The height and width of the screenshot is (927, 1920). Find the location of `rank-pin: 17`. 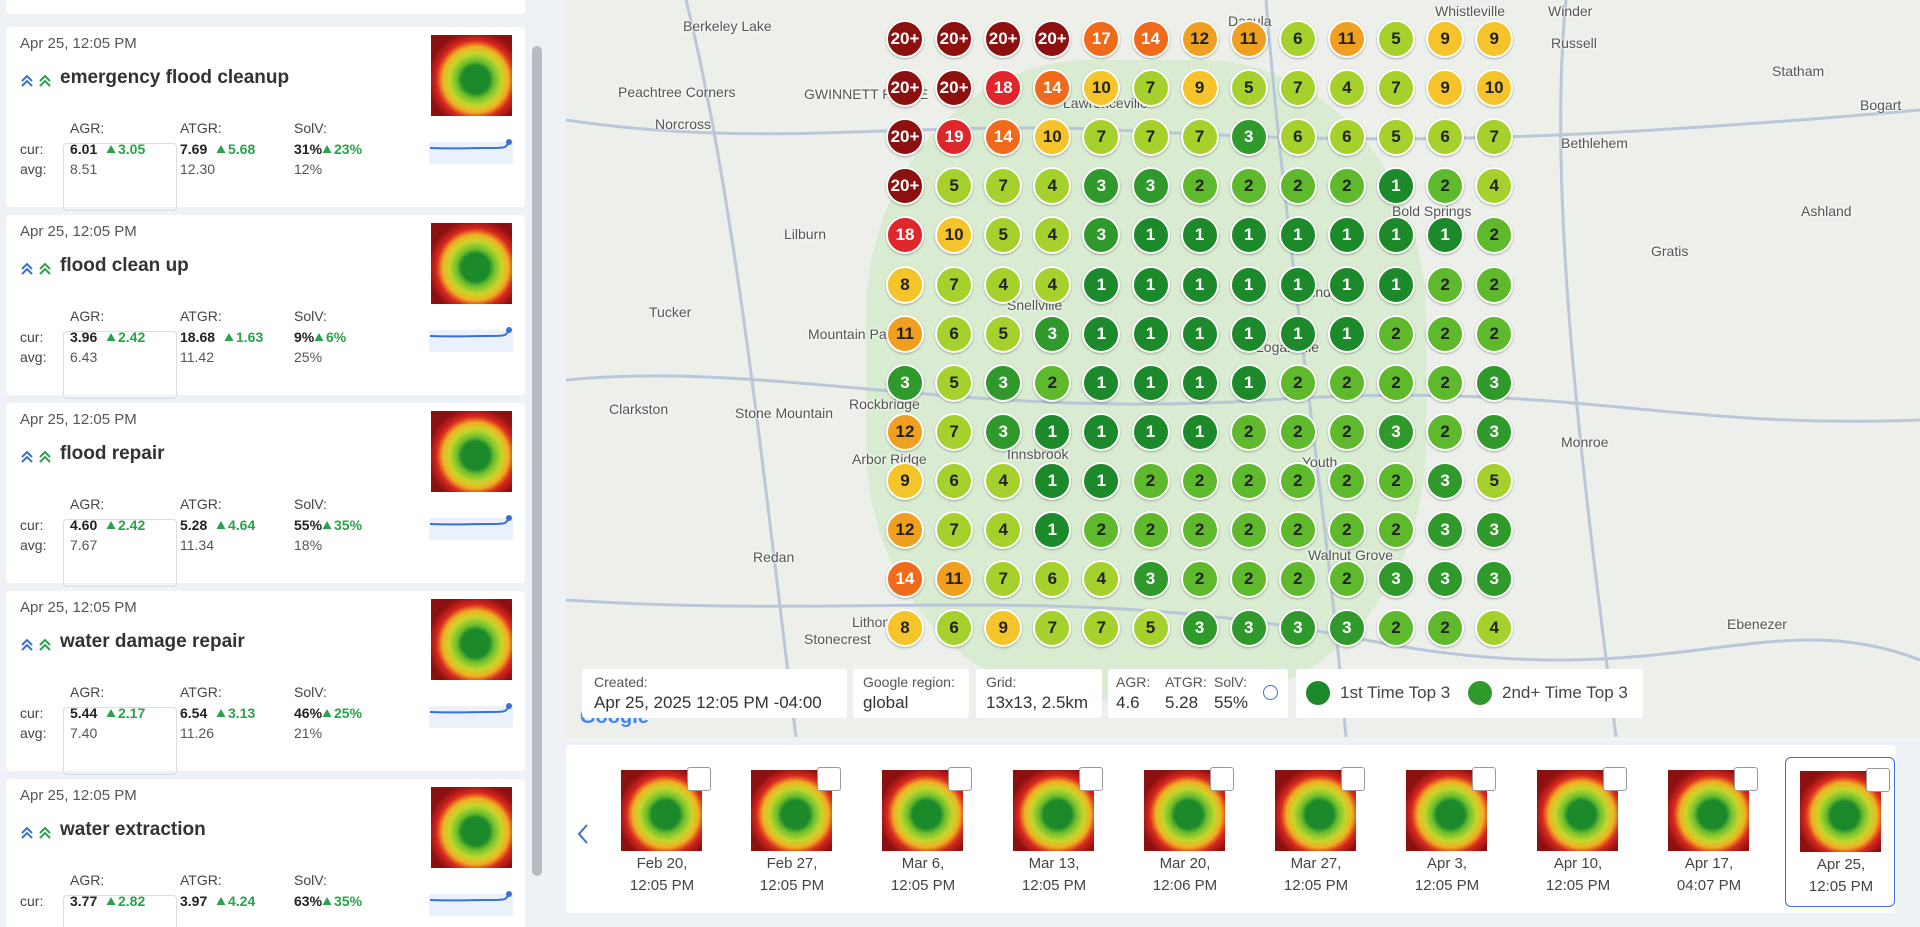

rank-pin: 17 is located at coordinates (1101, 39).